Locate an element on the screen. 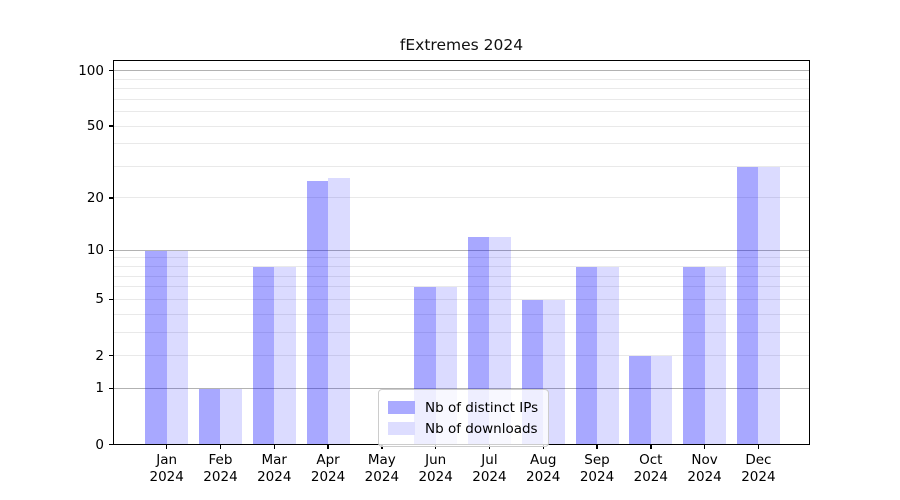 The width and height of the screenshot is (900, 500). legend-item-downloads: Nb of downloads is located at coordinates (463, 428).